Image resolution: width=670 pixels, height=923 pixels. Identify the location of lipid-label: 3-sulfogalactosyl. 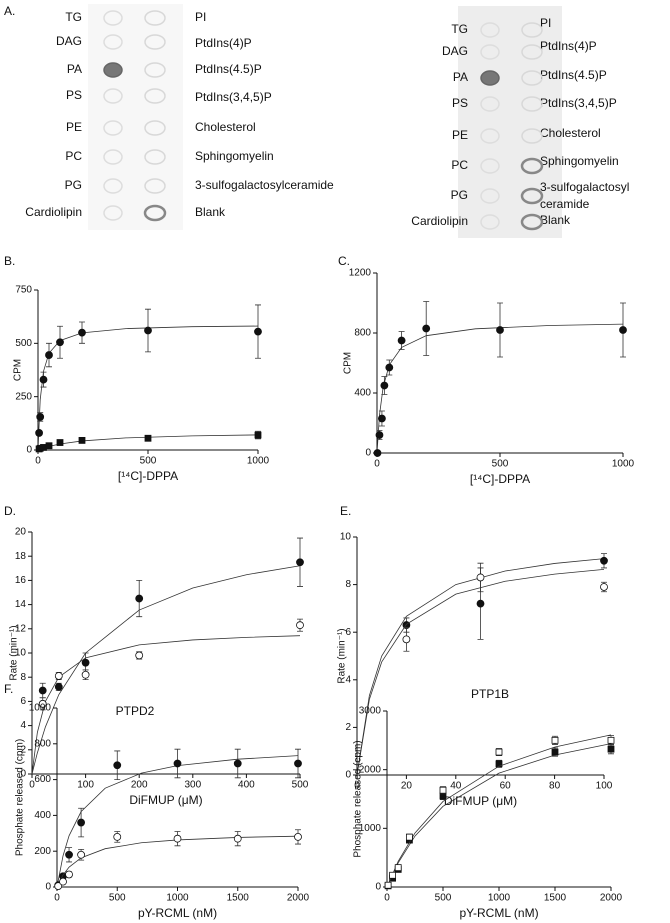
(584, 187).